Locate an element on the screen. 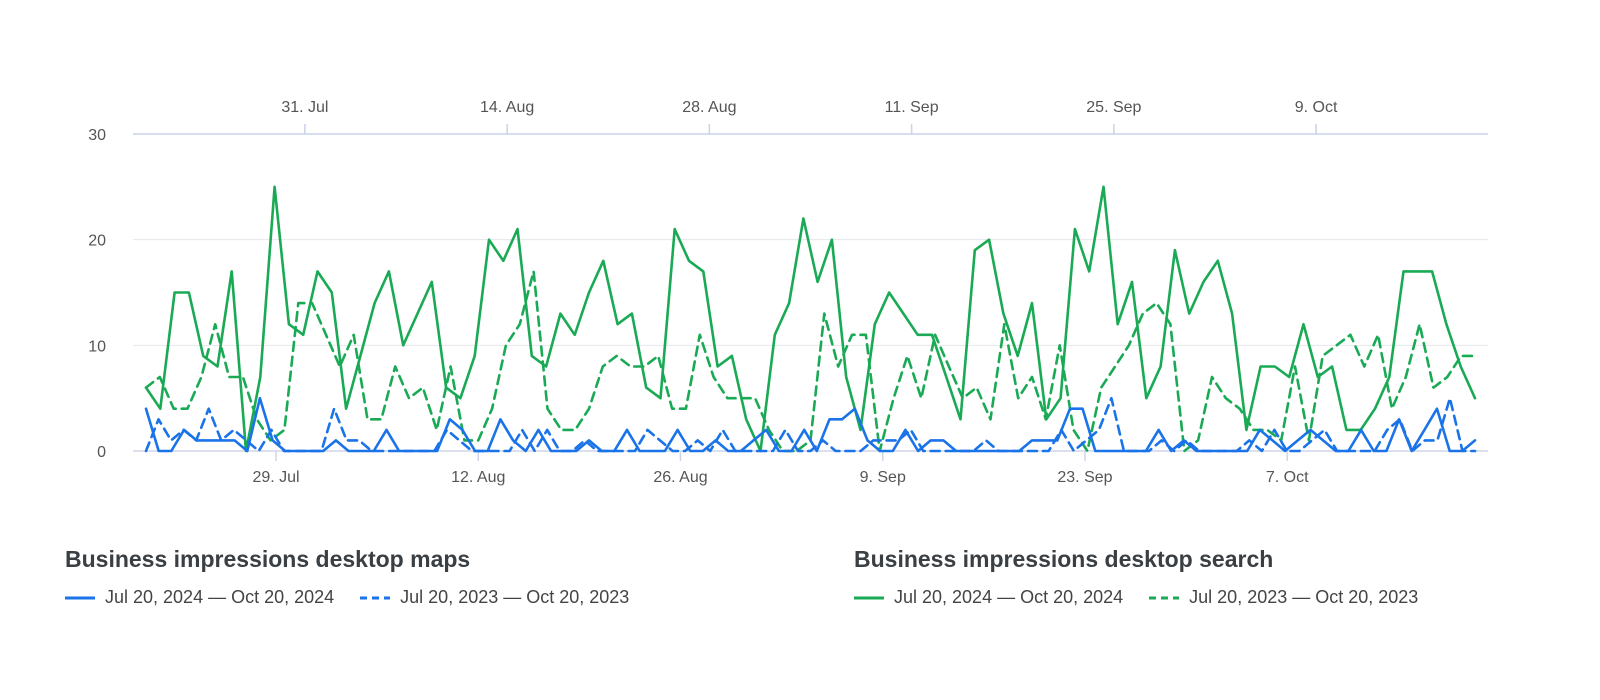 The width and height of the screenshot is (1600, 700). top-tick-label: 28. Aug is located at coordinates (709, 107).